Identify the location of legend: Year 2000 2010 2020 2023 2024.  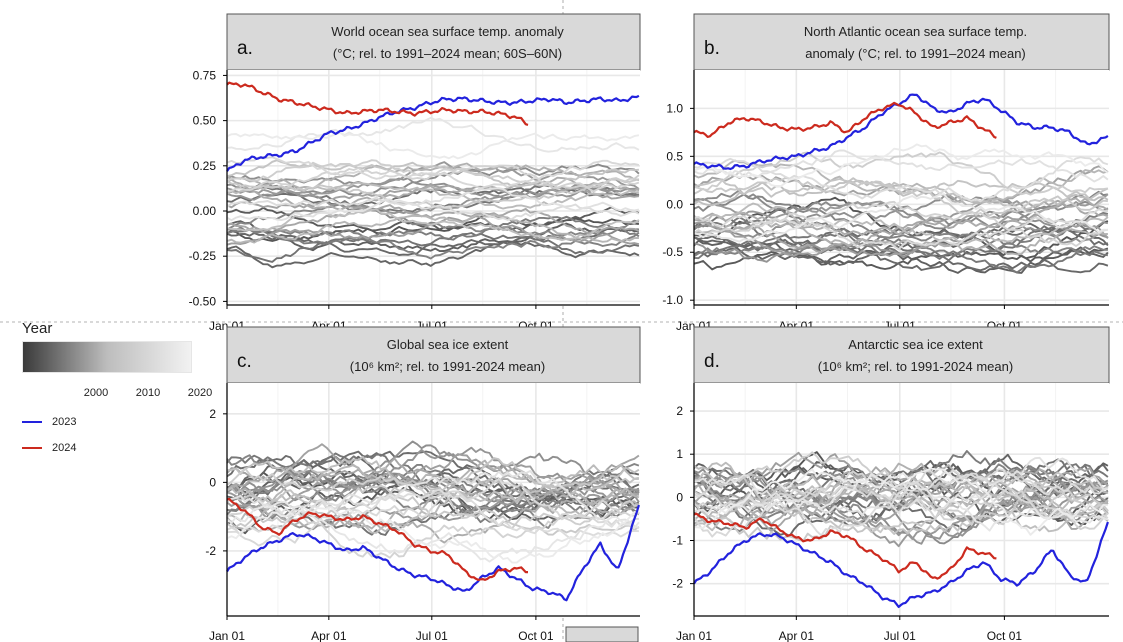
(117, 388).